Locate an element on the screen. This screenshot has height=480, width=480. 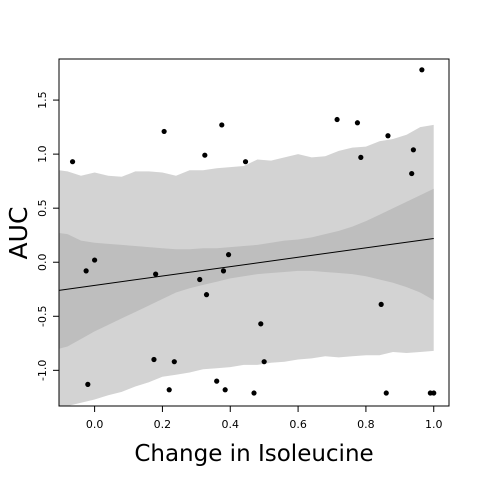
y-tick-label: 0.5 is located at coordinates (42, 208).